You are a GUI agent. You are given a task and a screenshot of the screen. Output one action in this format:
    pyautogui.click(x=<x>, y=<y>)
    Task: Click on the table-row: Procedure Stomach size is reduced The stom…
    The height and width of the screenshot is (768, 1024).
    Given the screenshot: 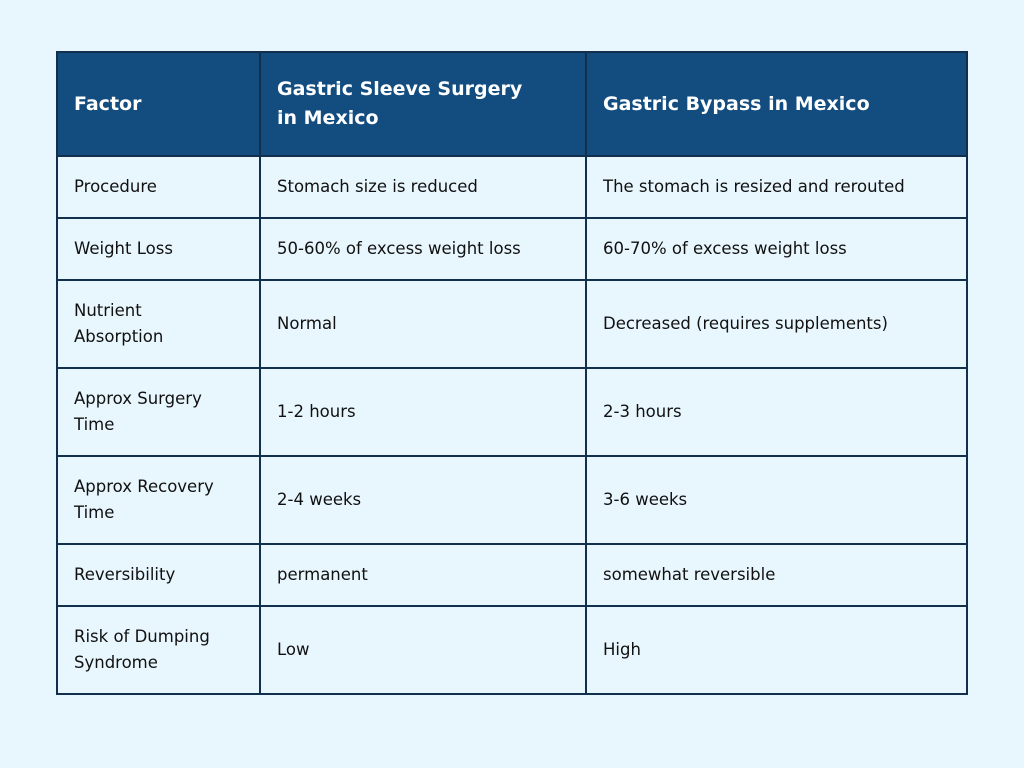 What is the action you would take?
    pyautogui.click(x=512, y=187)
    